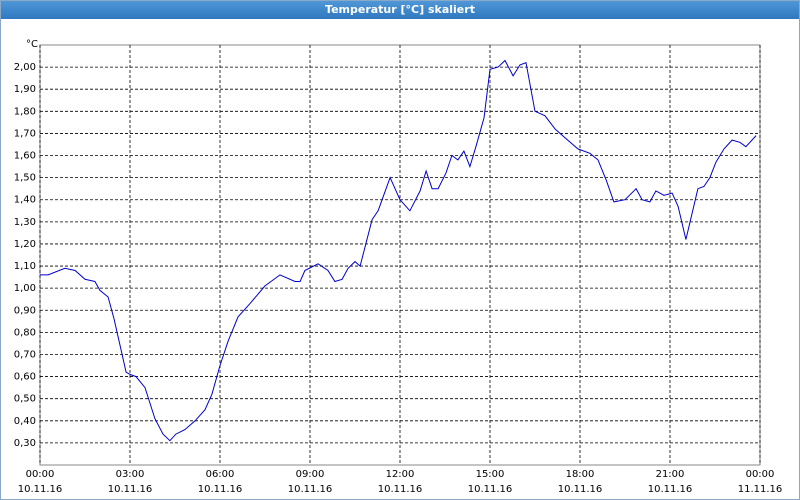 The image size is (800, 500). What do you see at coordinates (580, 474) in the screenshot?
I see `x-tick-label: 18:00` at bounding box center [580, 474].